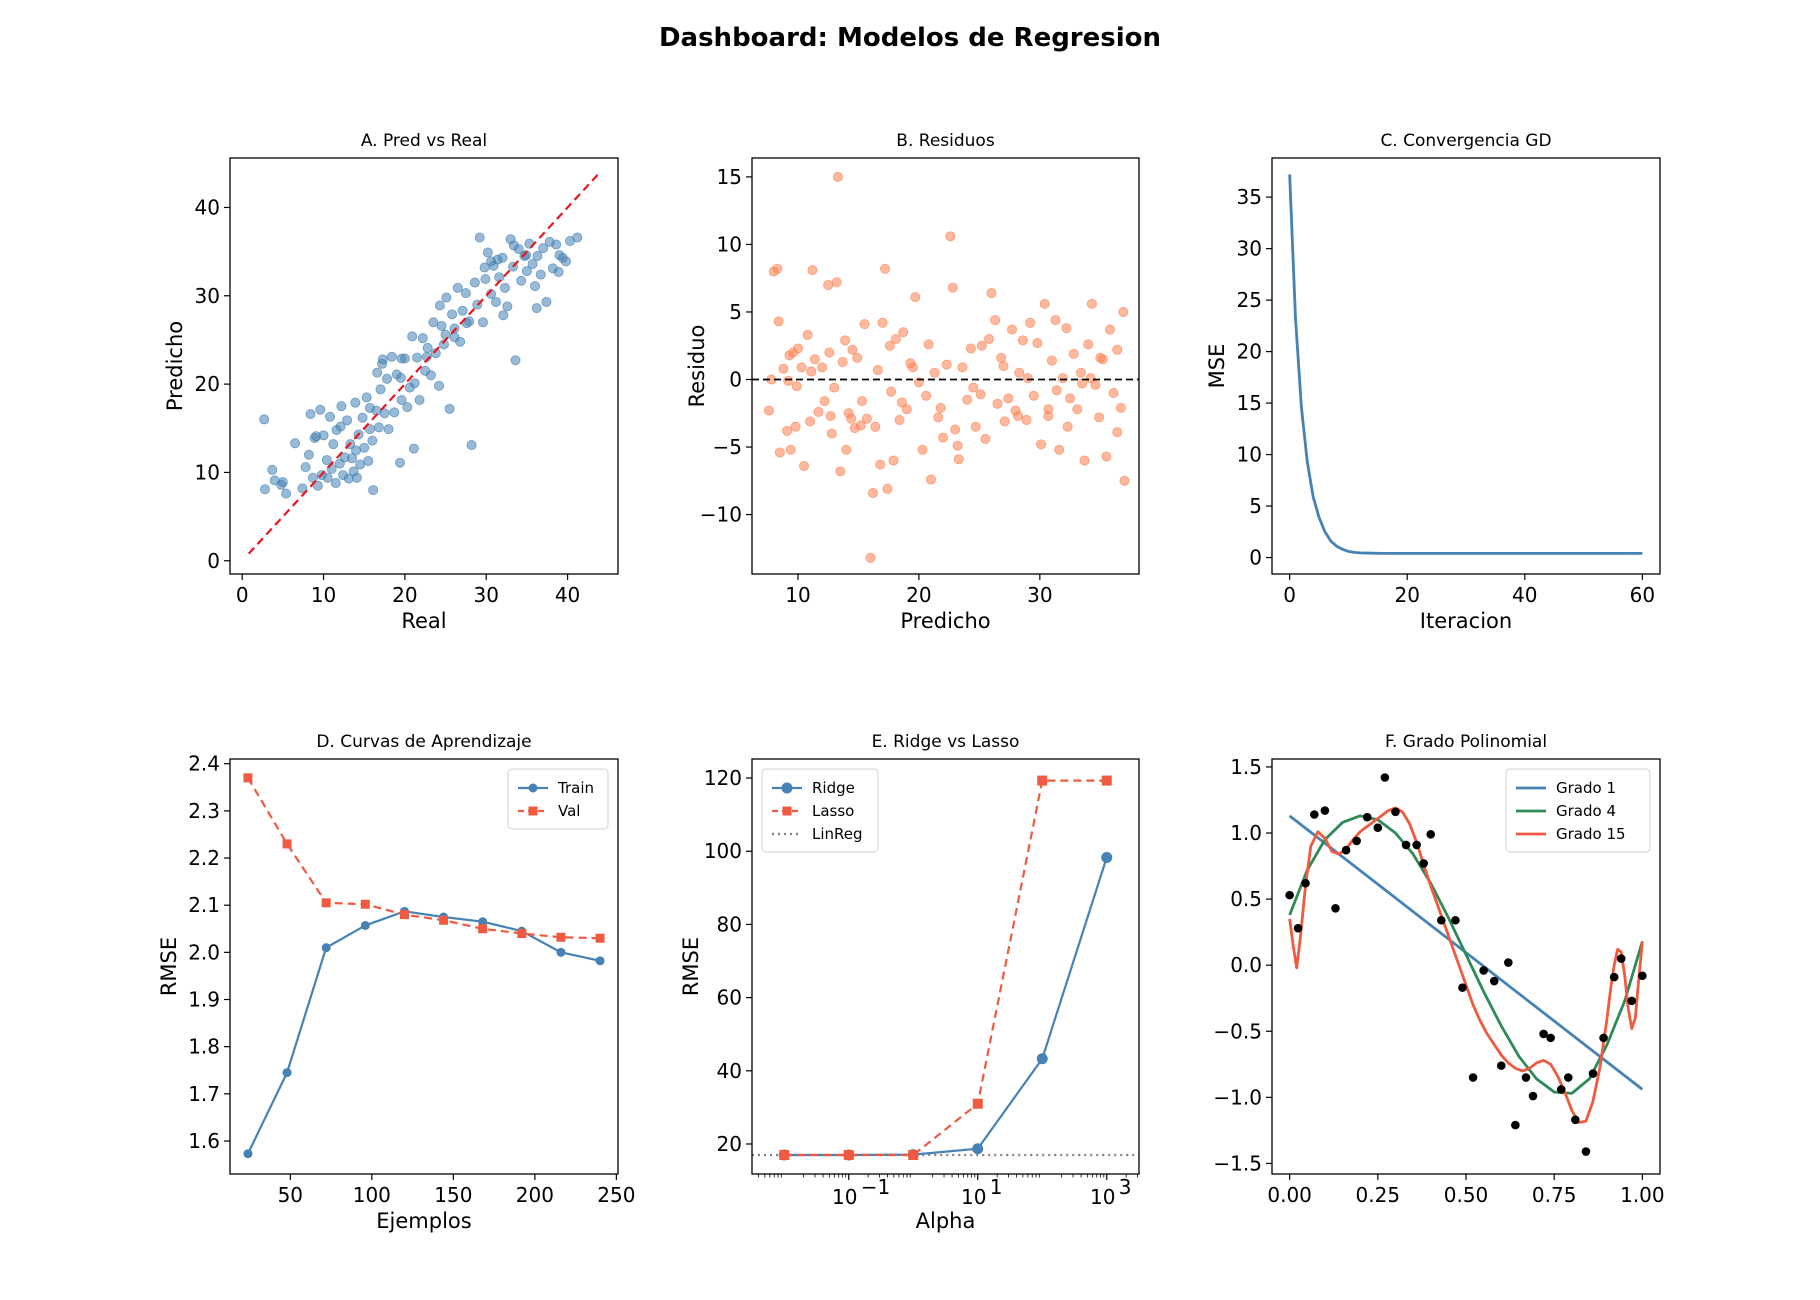 The height and width of the screenshot is (1300, 1820). What do you see at coordinates (423, 858) in the screenshot?
I see `val-line` at bounding box center [423, 858].